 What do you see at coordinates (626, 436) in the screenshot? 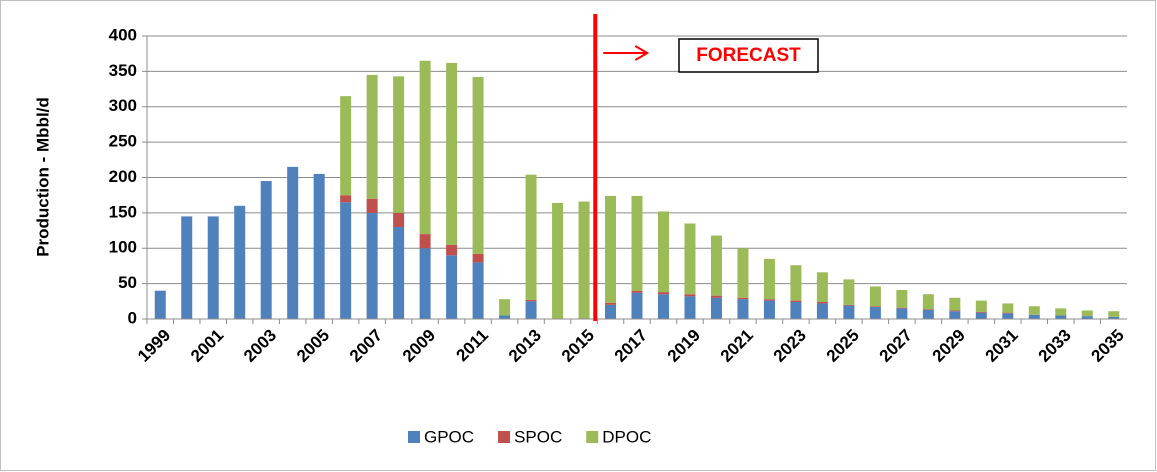
I see `legend-label: DPOC` at bounding box center [626, 436].